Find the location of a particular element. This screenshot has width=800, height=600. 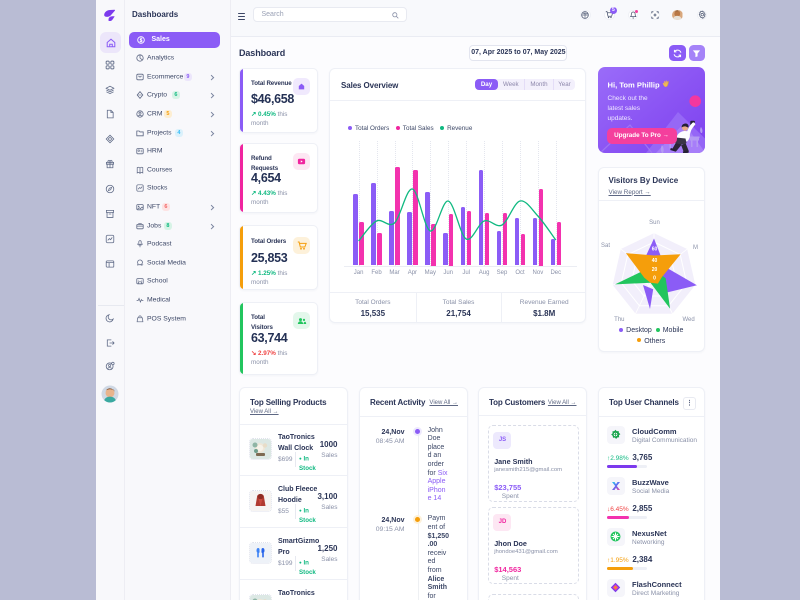

svg-text: M is located at coordinates (695, 248).